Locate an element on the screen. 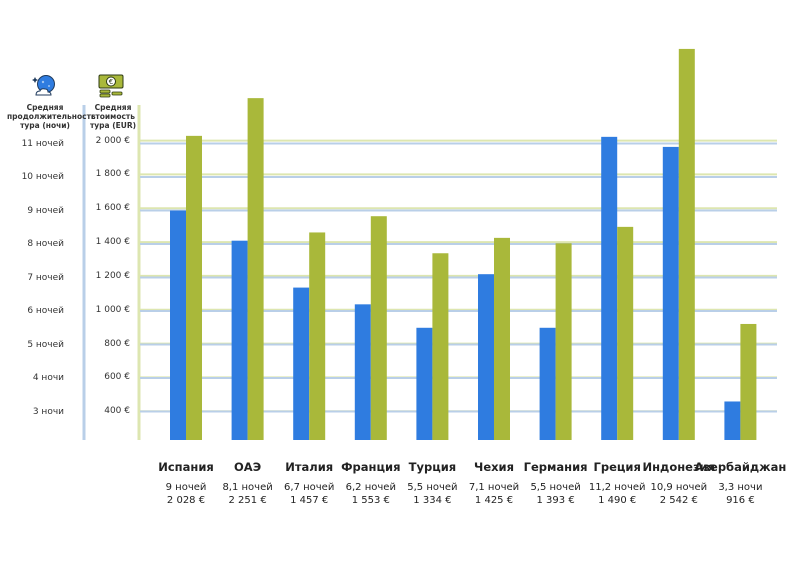 The image size is (812, 561). cost-value-label: 1 393 € is located at coordinates (555, 500).